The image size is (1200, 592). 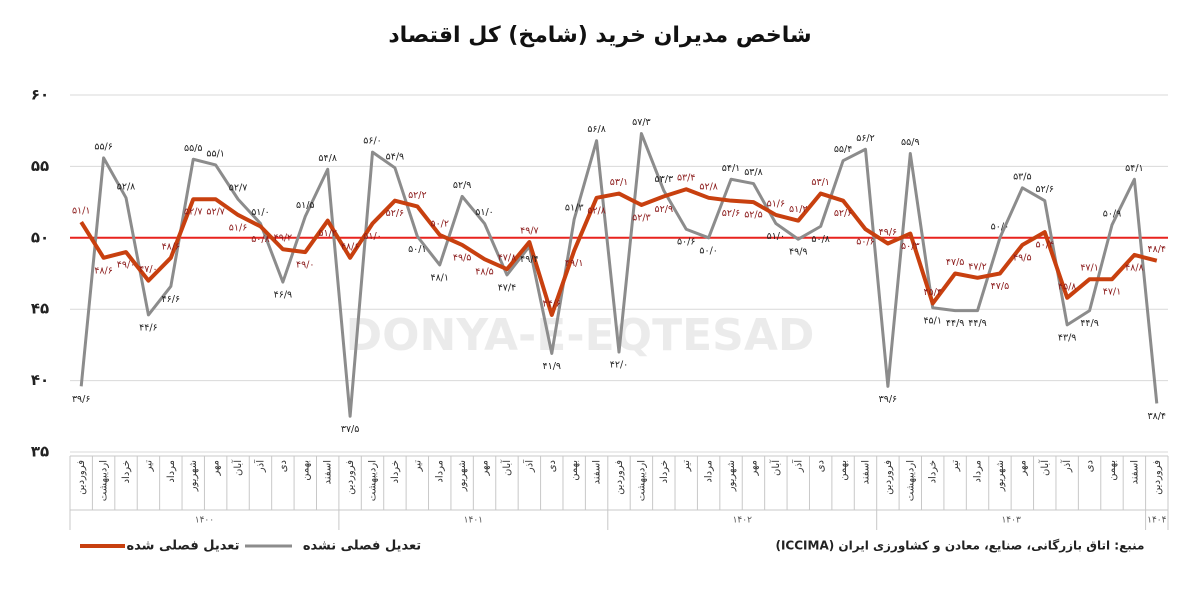 What do you see at coordinates (305, 265) in the screenshot?
I see `data-label: ۴۹/۰` at bounding box center [305, 265].